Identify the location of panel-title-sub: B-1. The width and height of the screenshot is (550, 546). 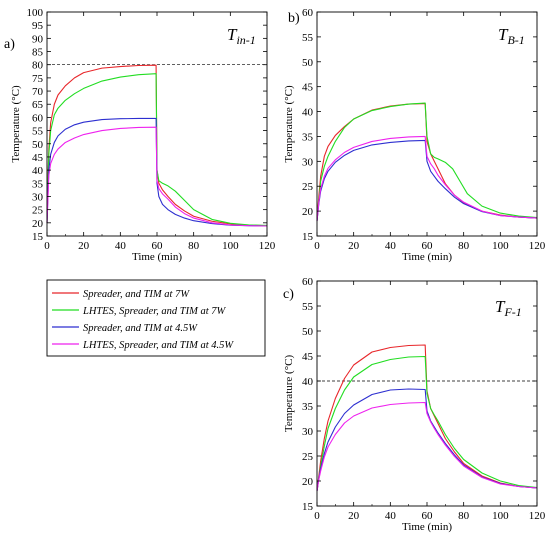
(515, 40).